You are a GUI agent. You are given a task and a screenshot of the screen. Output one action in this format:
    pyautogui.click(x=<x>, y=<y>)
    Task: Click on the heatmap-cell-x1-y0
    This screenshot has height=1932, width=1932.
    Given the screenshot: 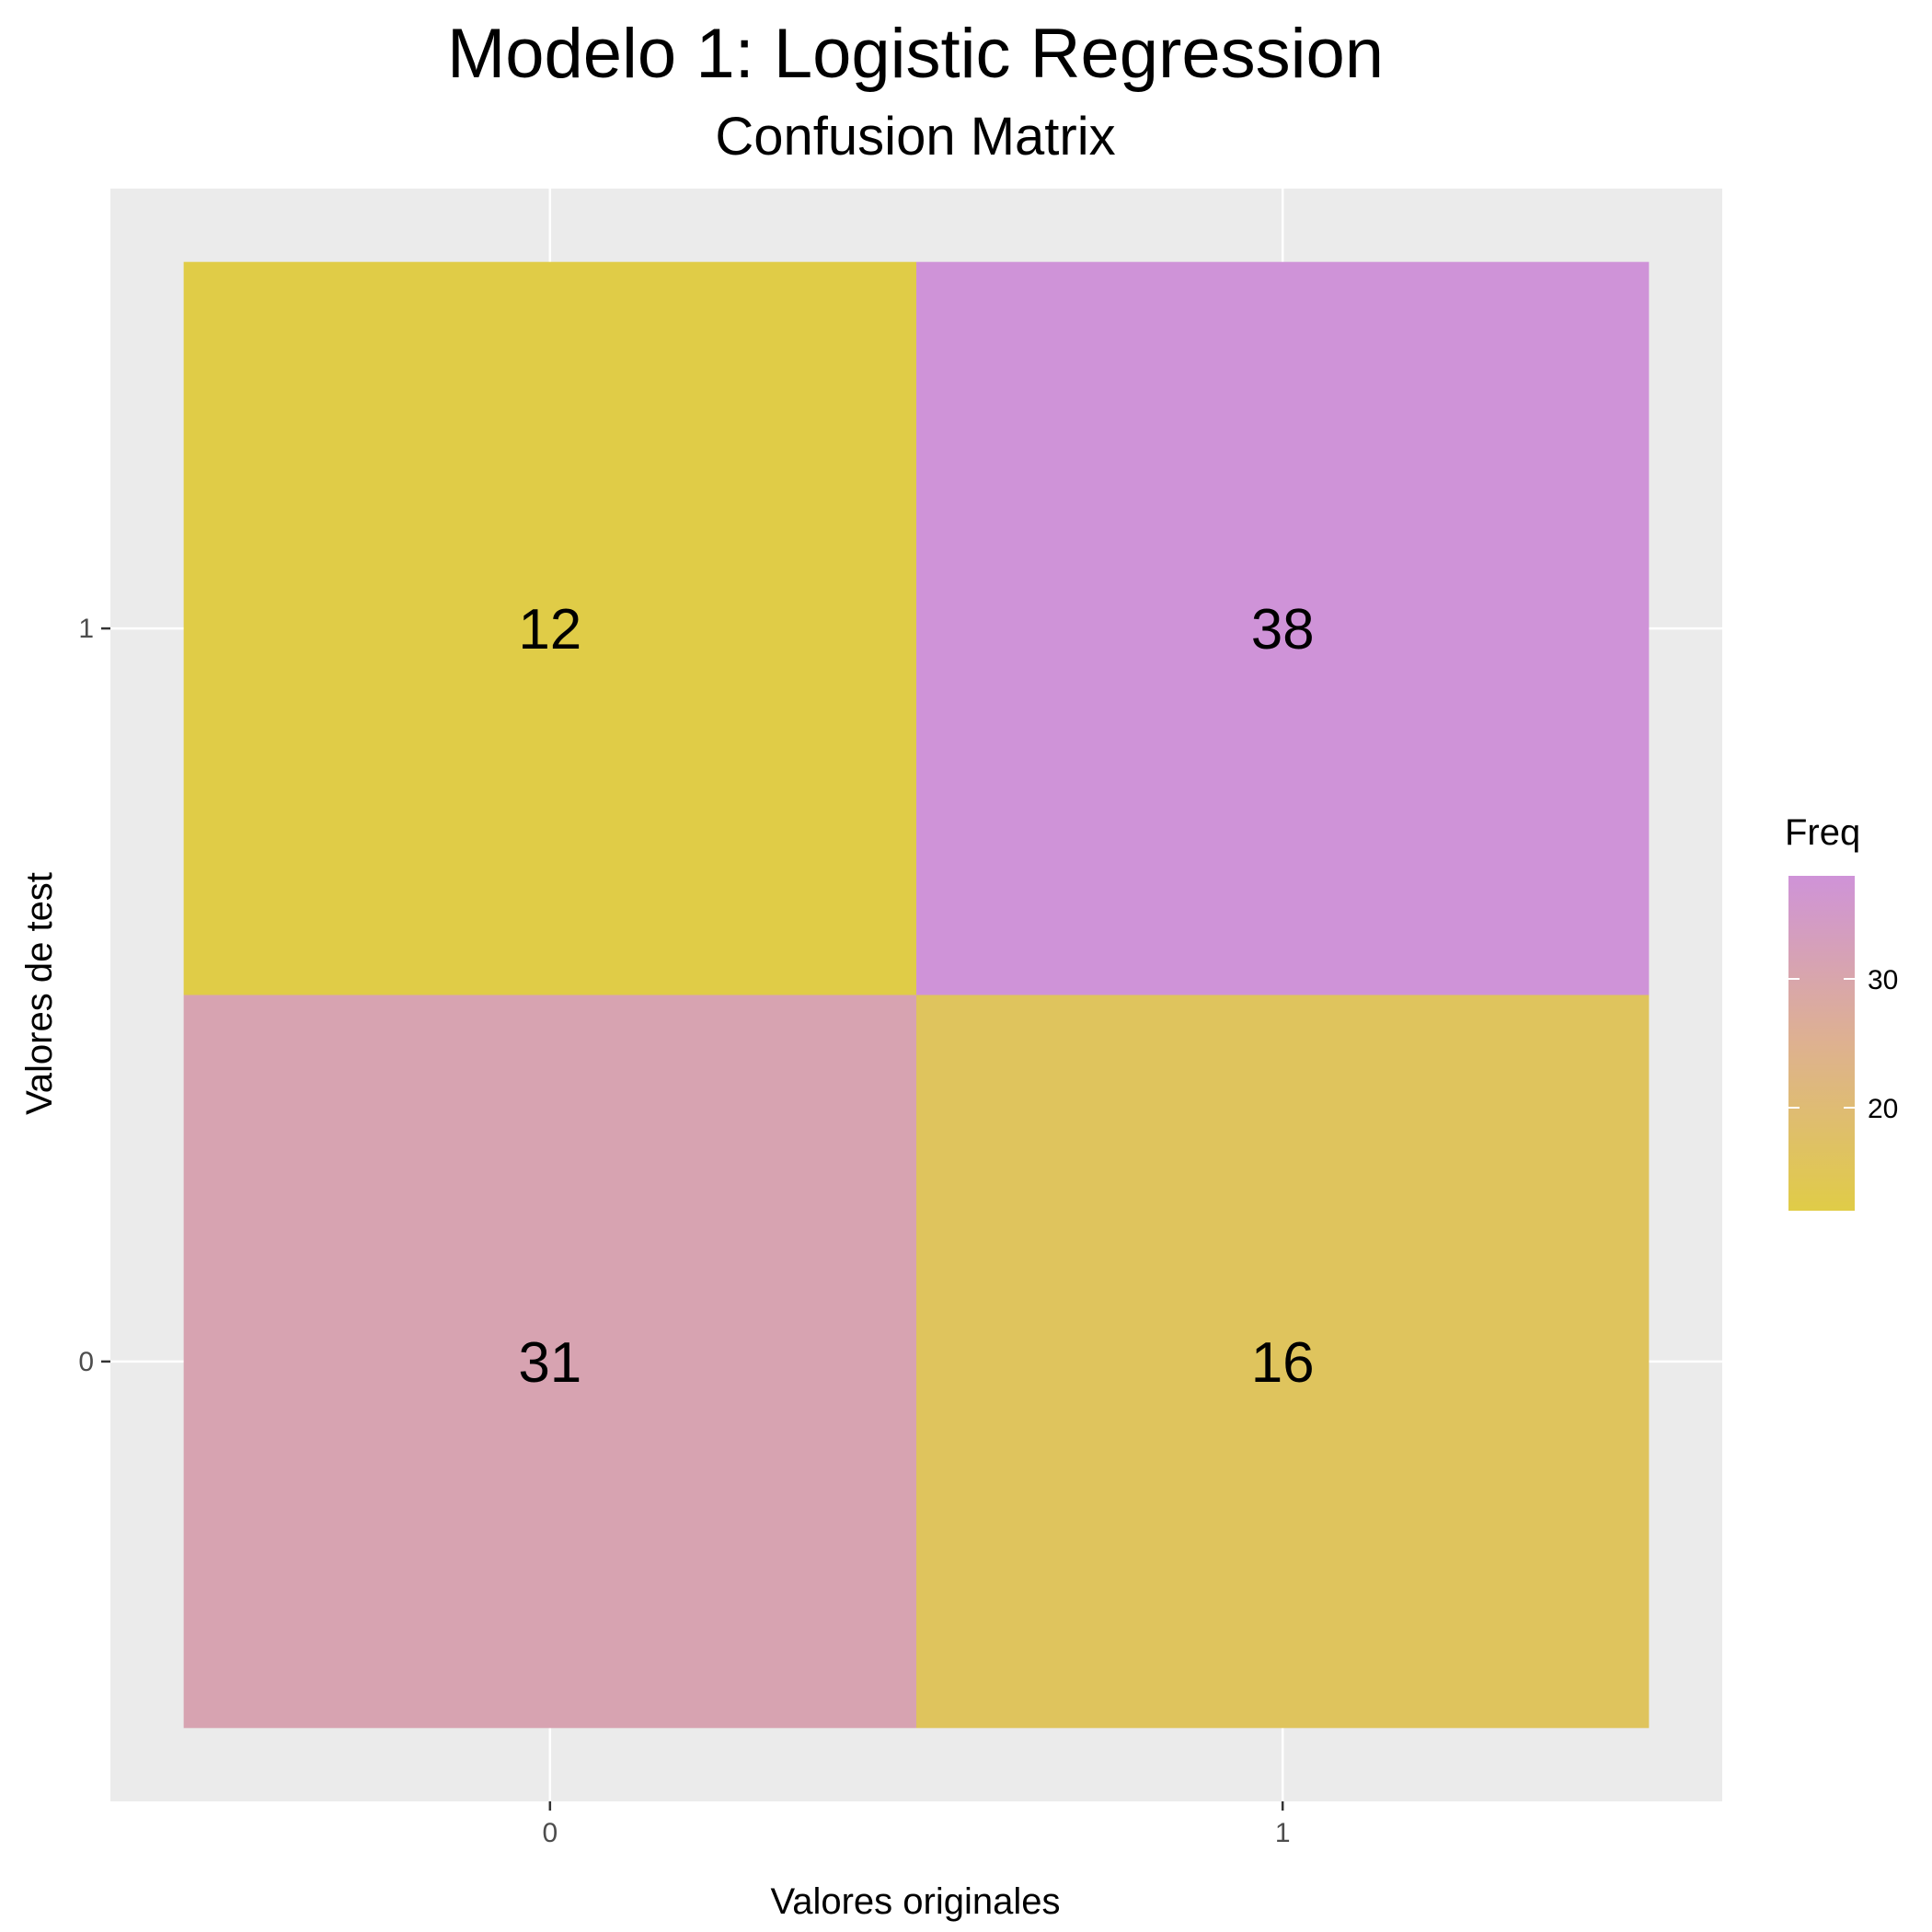 What is the action you would take?
    pyautogui.click(x=1283, y=1362)
    